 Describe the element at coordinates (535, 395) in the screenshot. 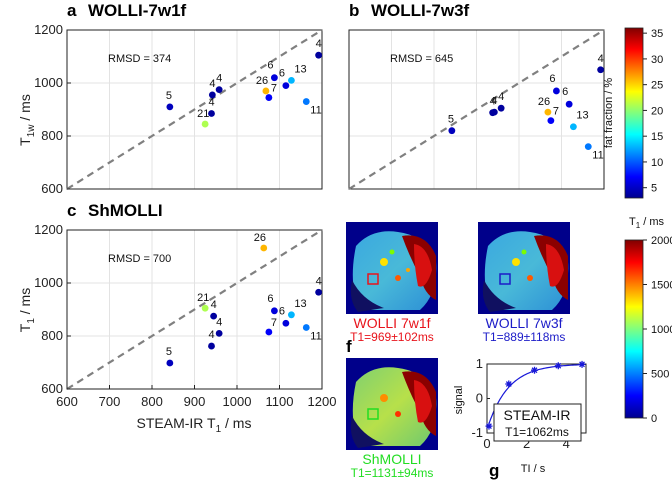

I see `panel-g-points` at that location.